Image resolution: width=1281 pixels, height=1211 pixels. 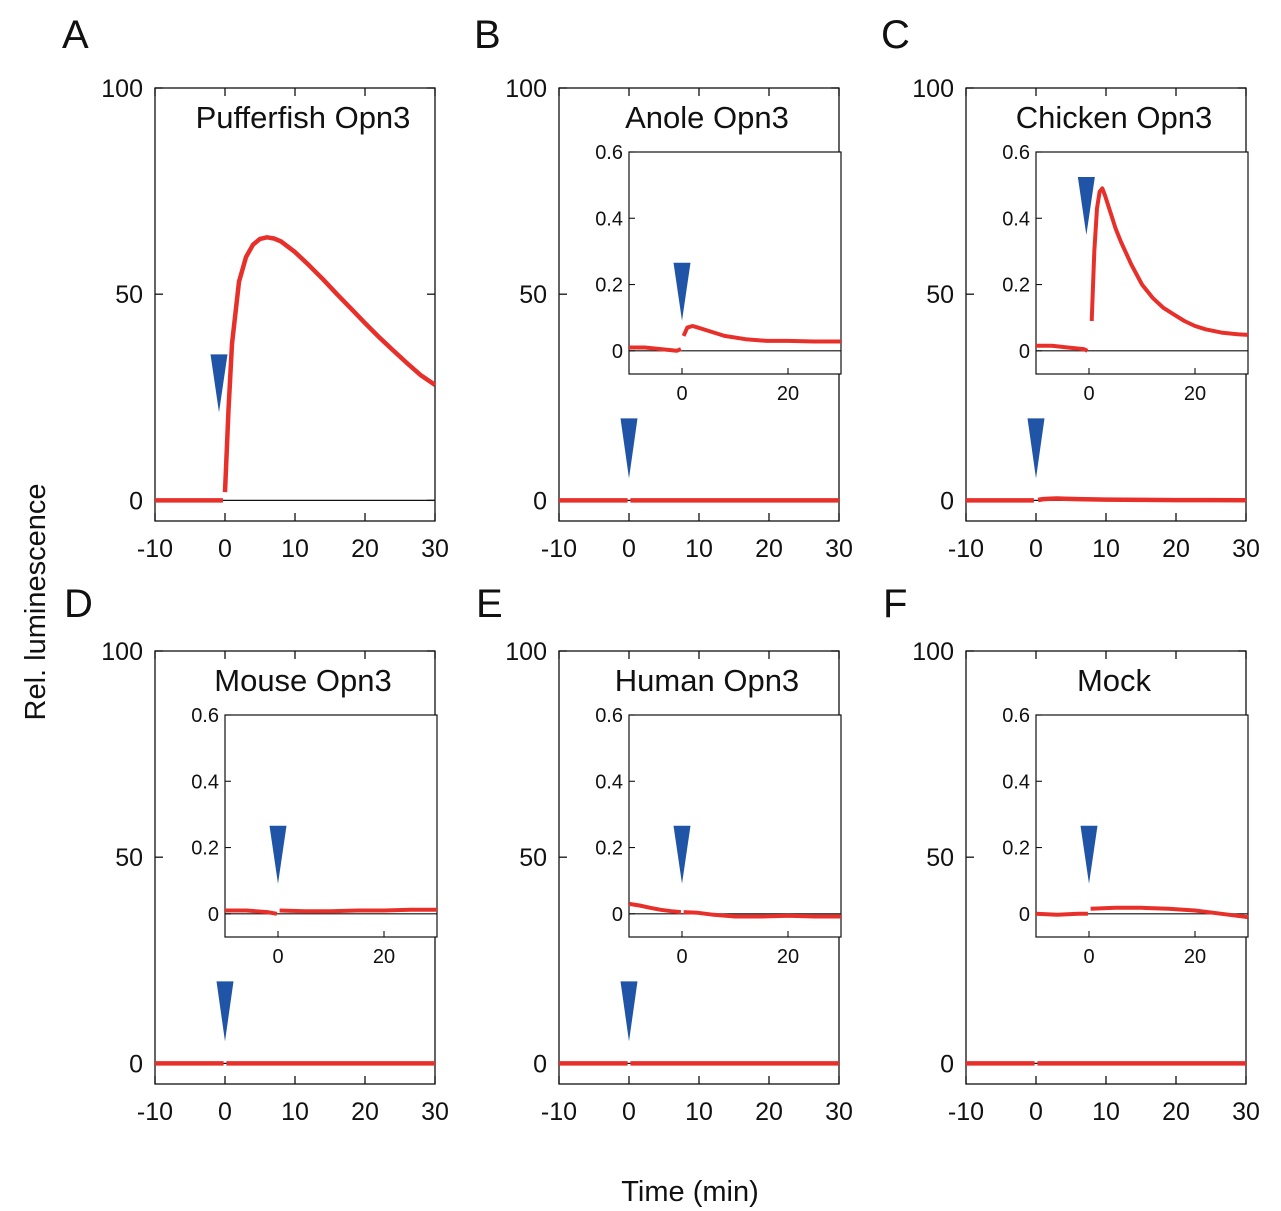 I want to click on panel-letter: A, so click(x=75, y=35).